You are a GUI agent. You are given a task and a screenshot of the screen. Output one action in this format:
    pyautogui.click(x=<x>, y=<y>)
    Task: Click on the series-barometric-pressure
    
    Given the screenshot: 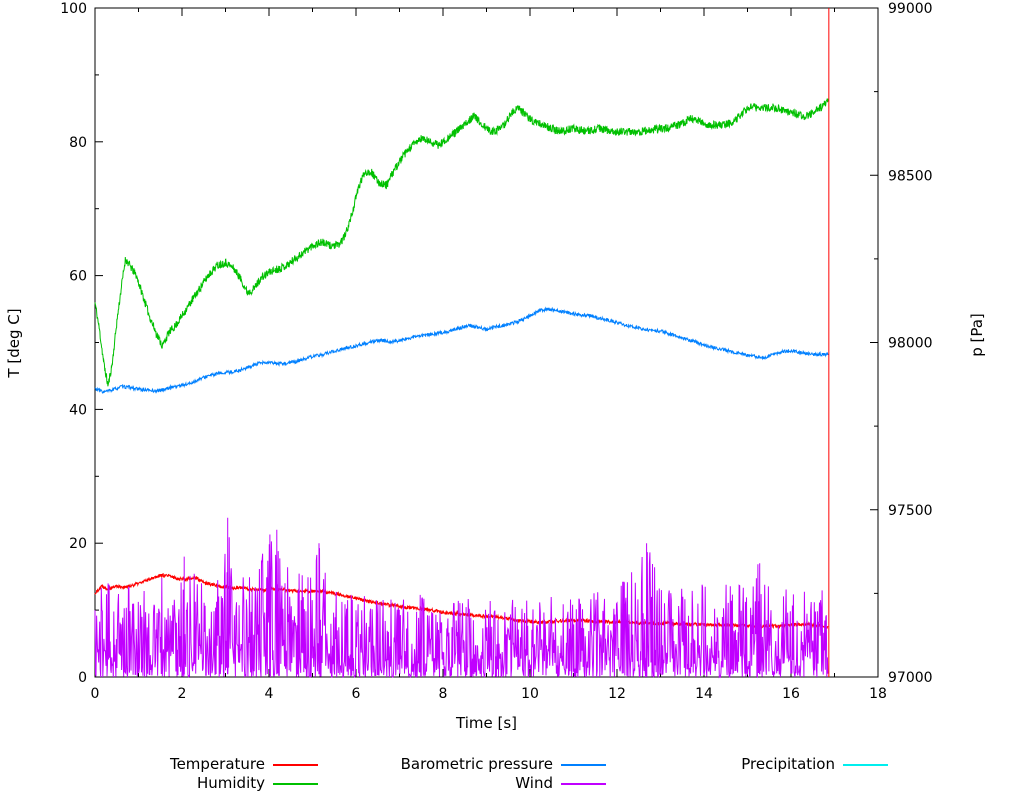 What is the action you would take?
    pyautogui.click(x=461, y=350)
    